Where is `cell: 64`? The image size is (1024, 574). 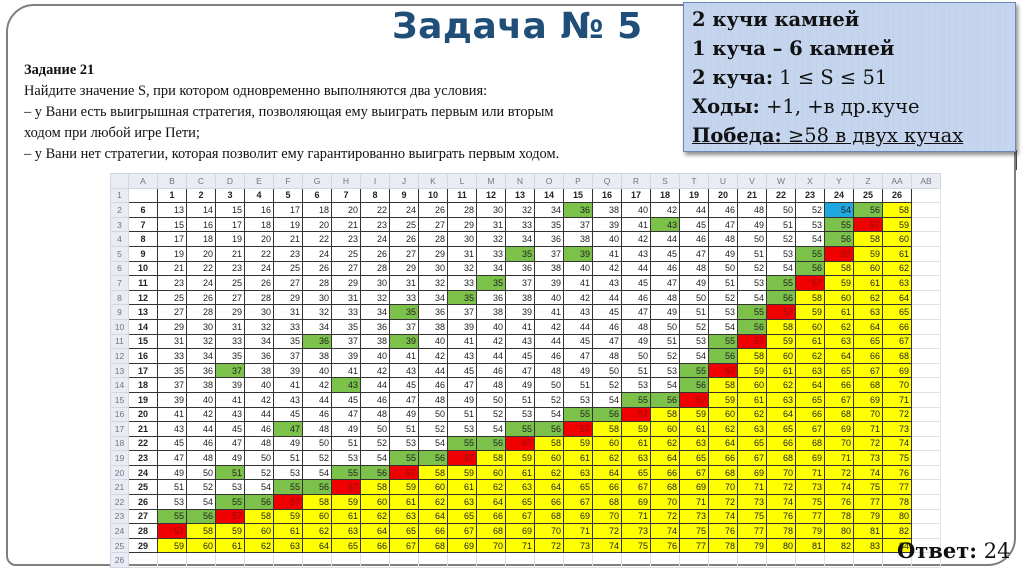 cell: 64 is located at coordinates (868, 326).